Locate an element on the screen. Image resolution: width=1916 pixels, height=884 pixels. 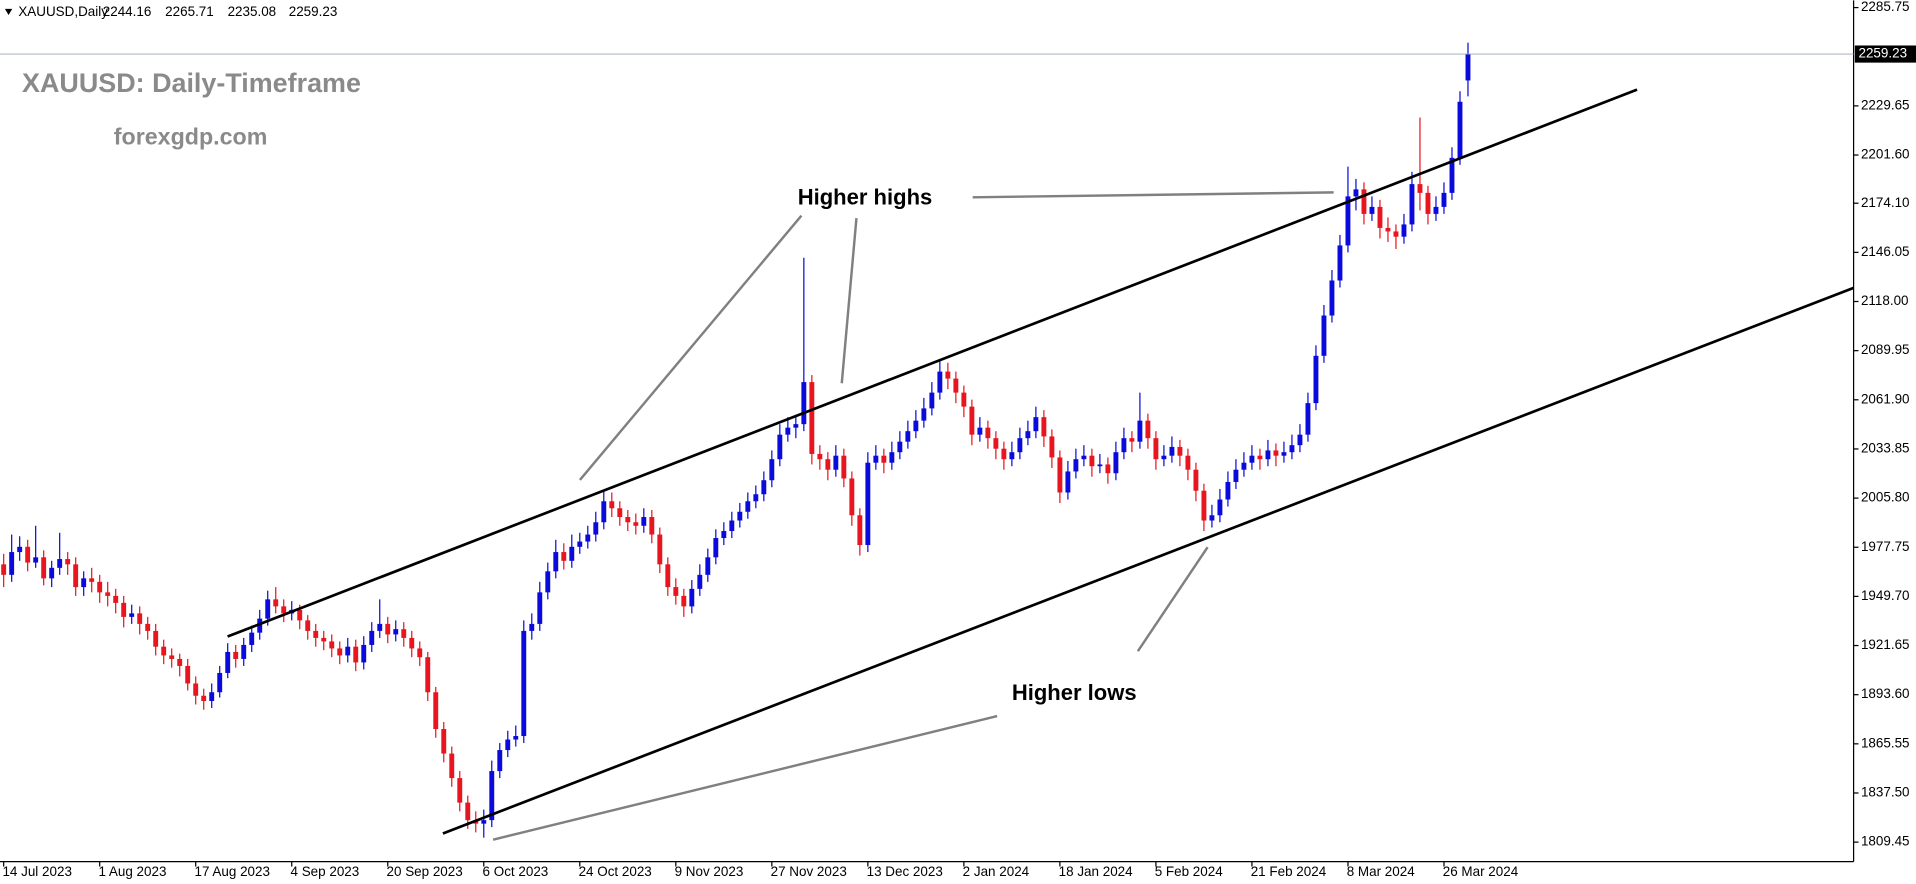
x-tick-label: 8 Mar 2024 is located at coordinates (1381, 871).